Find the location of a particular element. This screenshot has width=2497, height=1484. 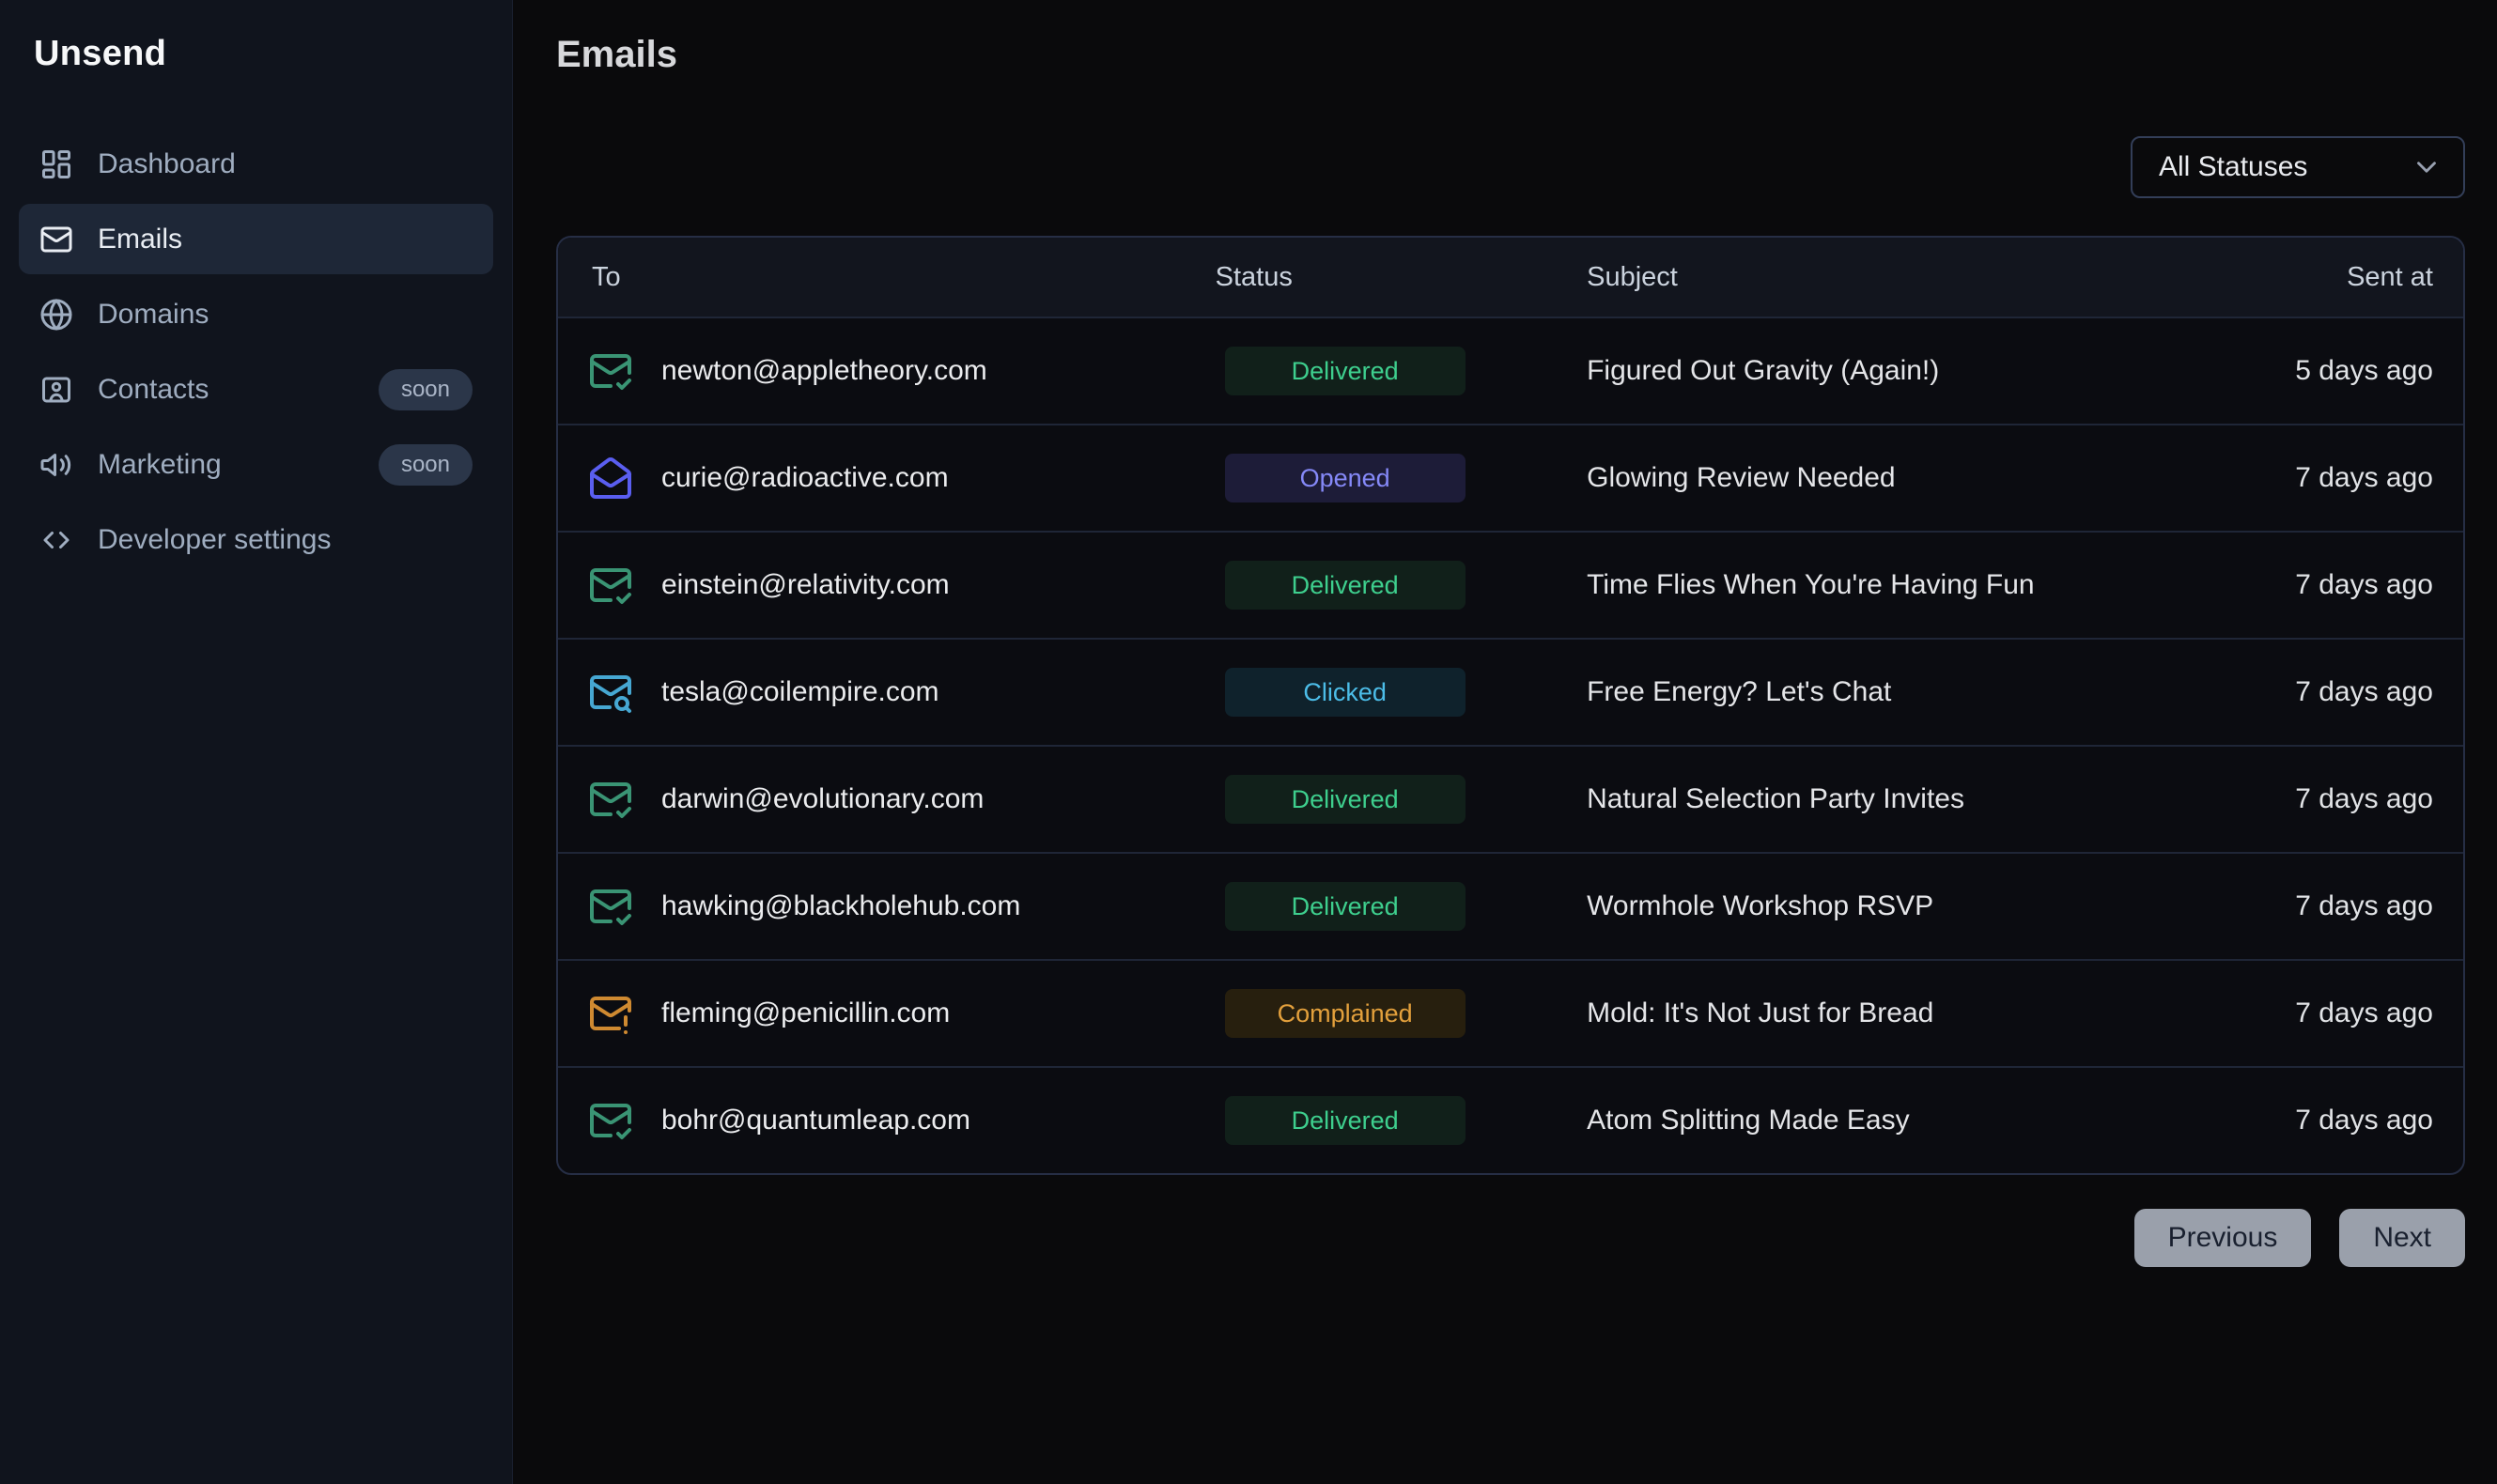

table-header-row: To Status Subject Sent at is located at coordinates (1510, 277).